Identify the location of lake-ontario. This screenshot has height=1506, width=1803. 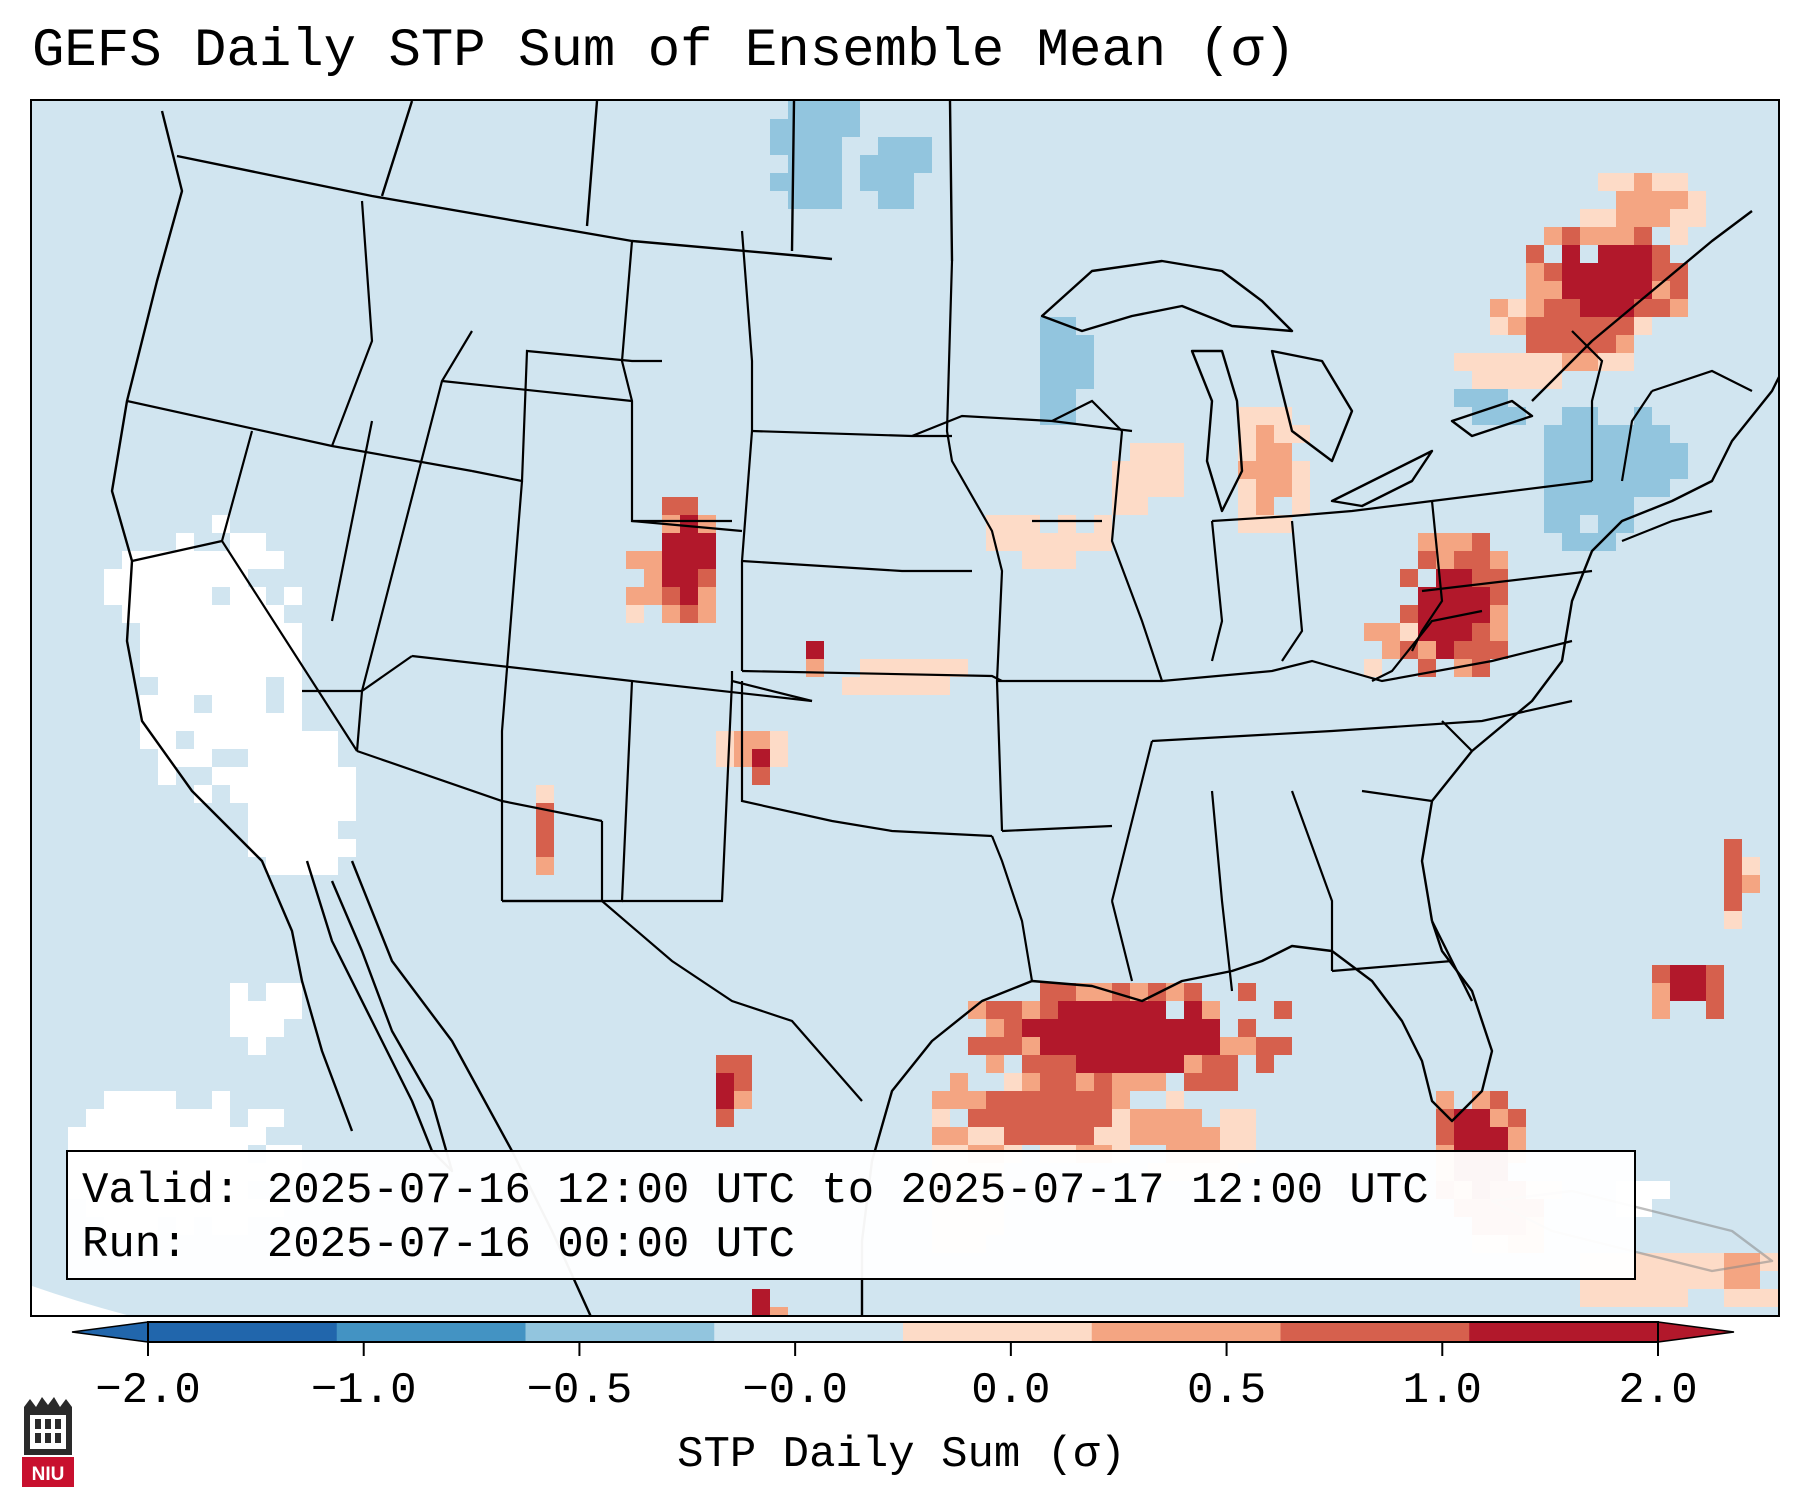
(1492, 418).